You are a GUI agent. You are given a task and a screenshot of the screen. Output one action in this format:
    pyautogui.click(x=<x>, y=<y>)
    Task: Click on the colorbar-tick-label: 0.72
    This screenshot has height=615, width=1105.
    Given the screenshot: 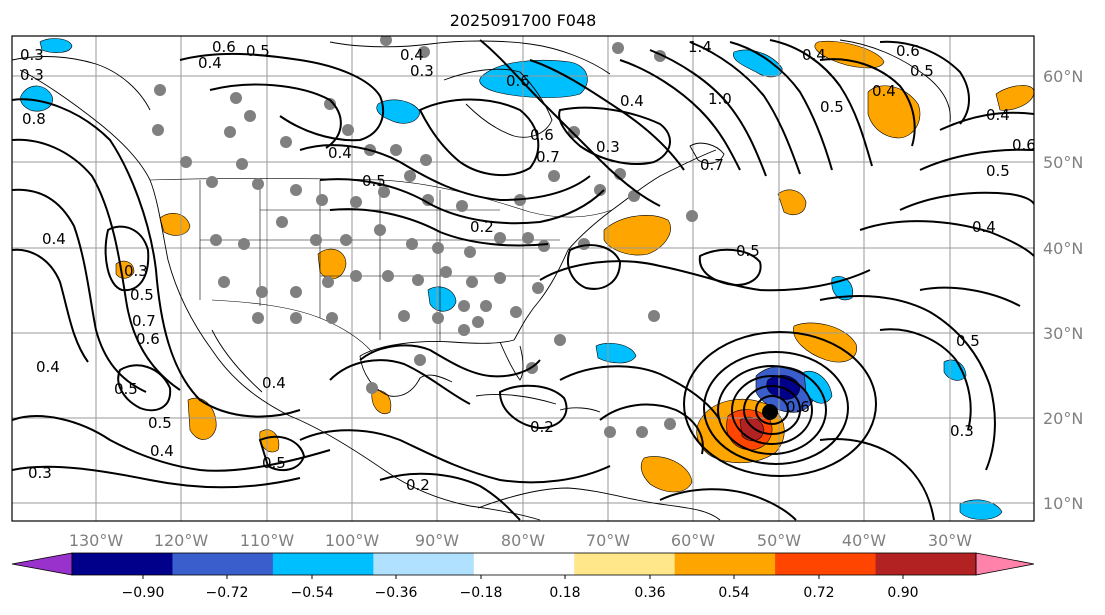 What is the action you would take?
    pyautogui.click(x=818, y=593)
    